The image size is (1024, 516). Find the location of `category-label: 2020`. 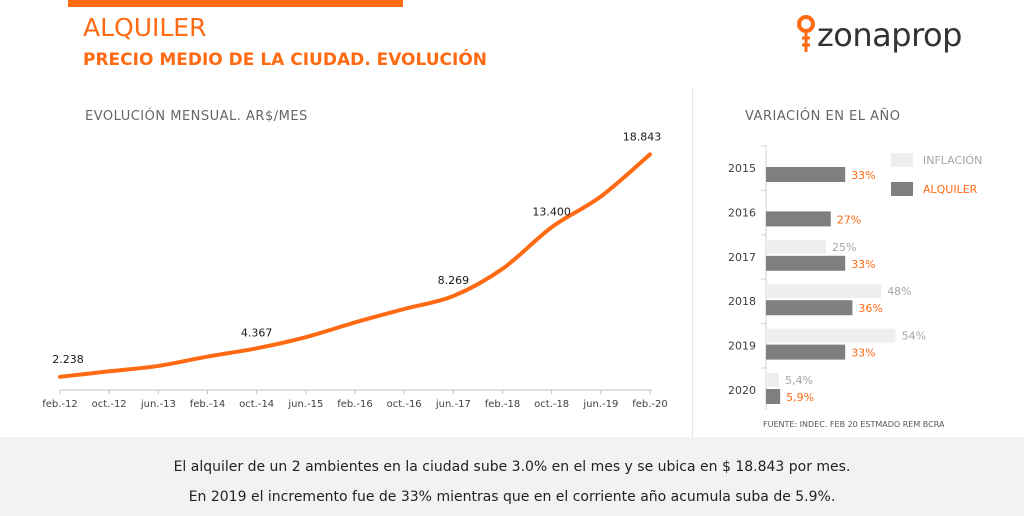

category-label: 2020 is located at coordinates (742, 390).